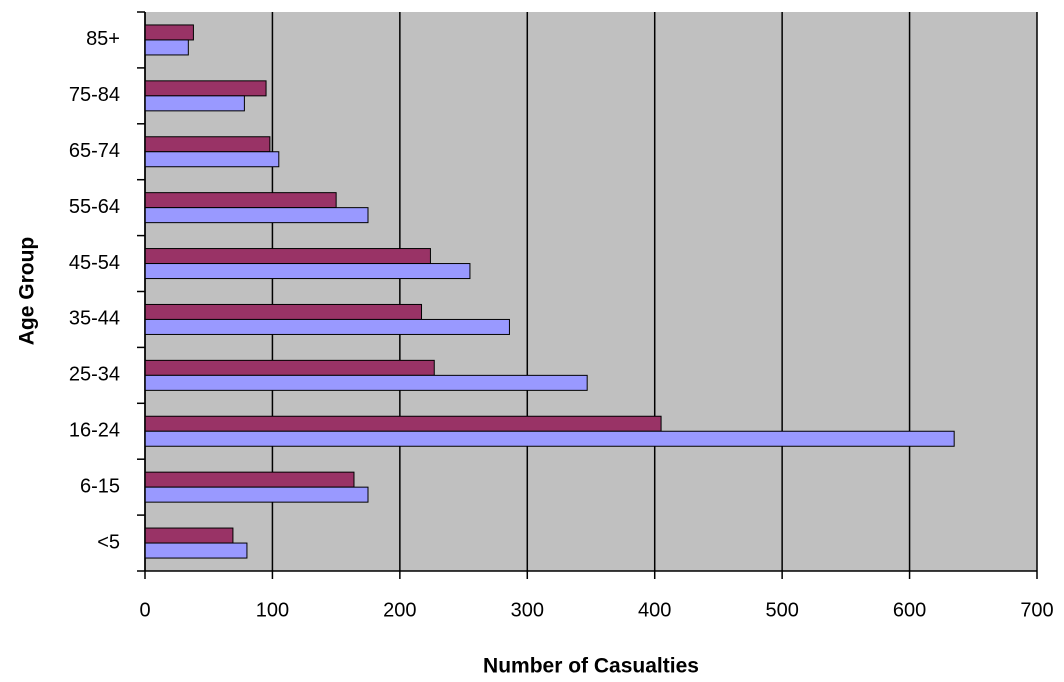 This screenshot has height=682, width=1064. I want to click on x-axis-title: Number of Casualties, so click(591, 666).